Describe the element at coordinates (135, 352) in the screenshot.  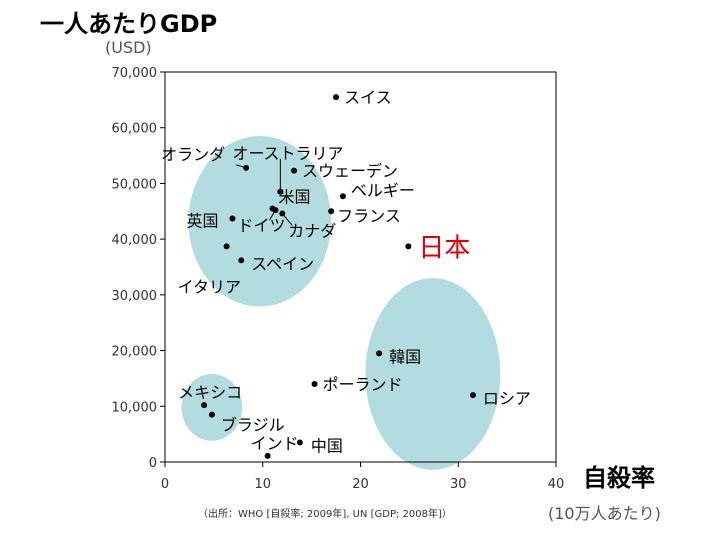
I see `y-tick-label: 20,000` at that location.